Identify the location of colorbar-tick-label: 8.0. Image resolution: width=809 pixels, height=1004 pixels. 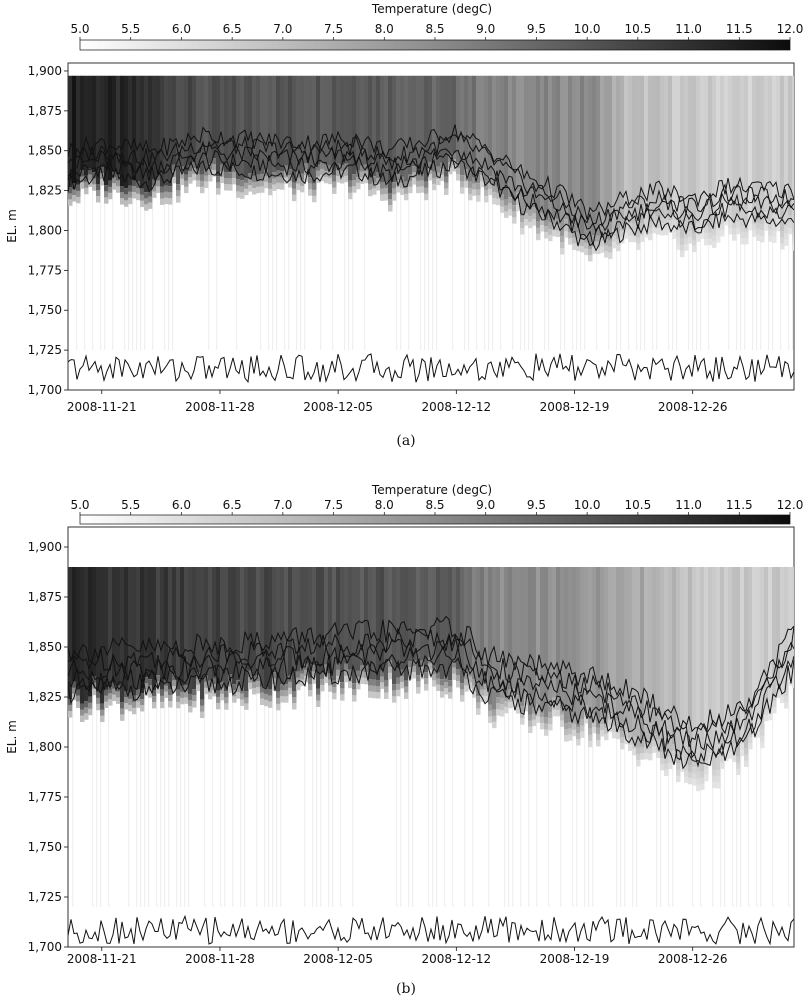
(384, 29).